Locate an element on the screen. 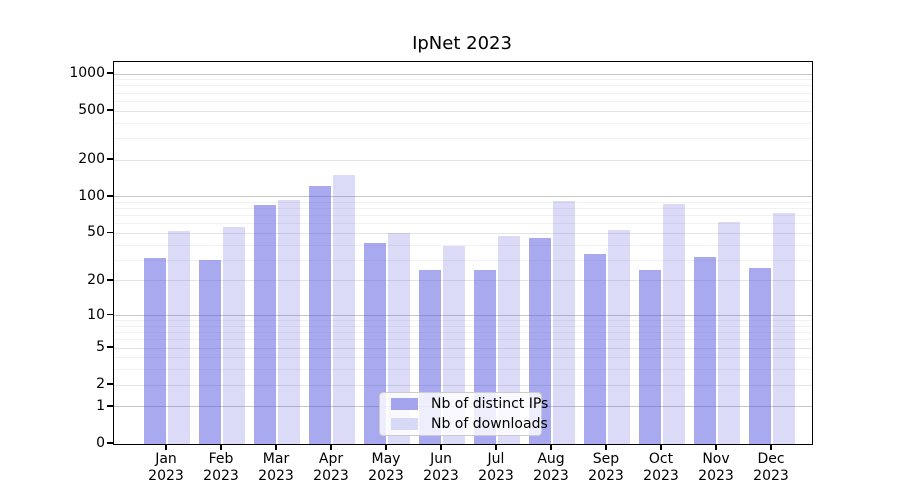 The height and width of the screenshot is (500, 900). legend-swatch-distinct-ips is located at coordinates (404, 404).